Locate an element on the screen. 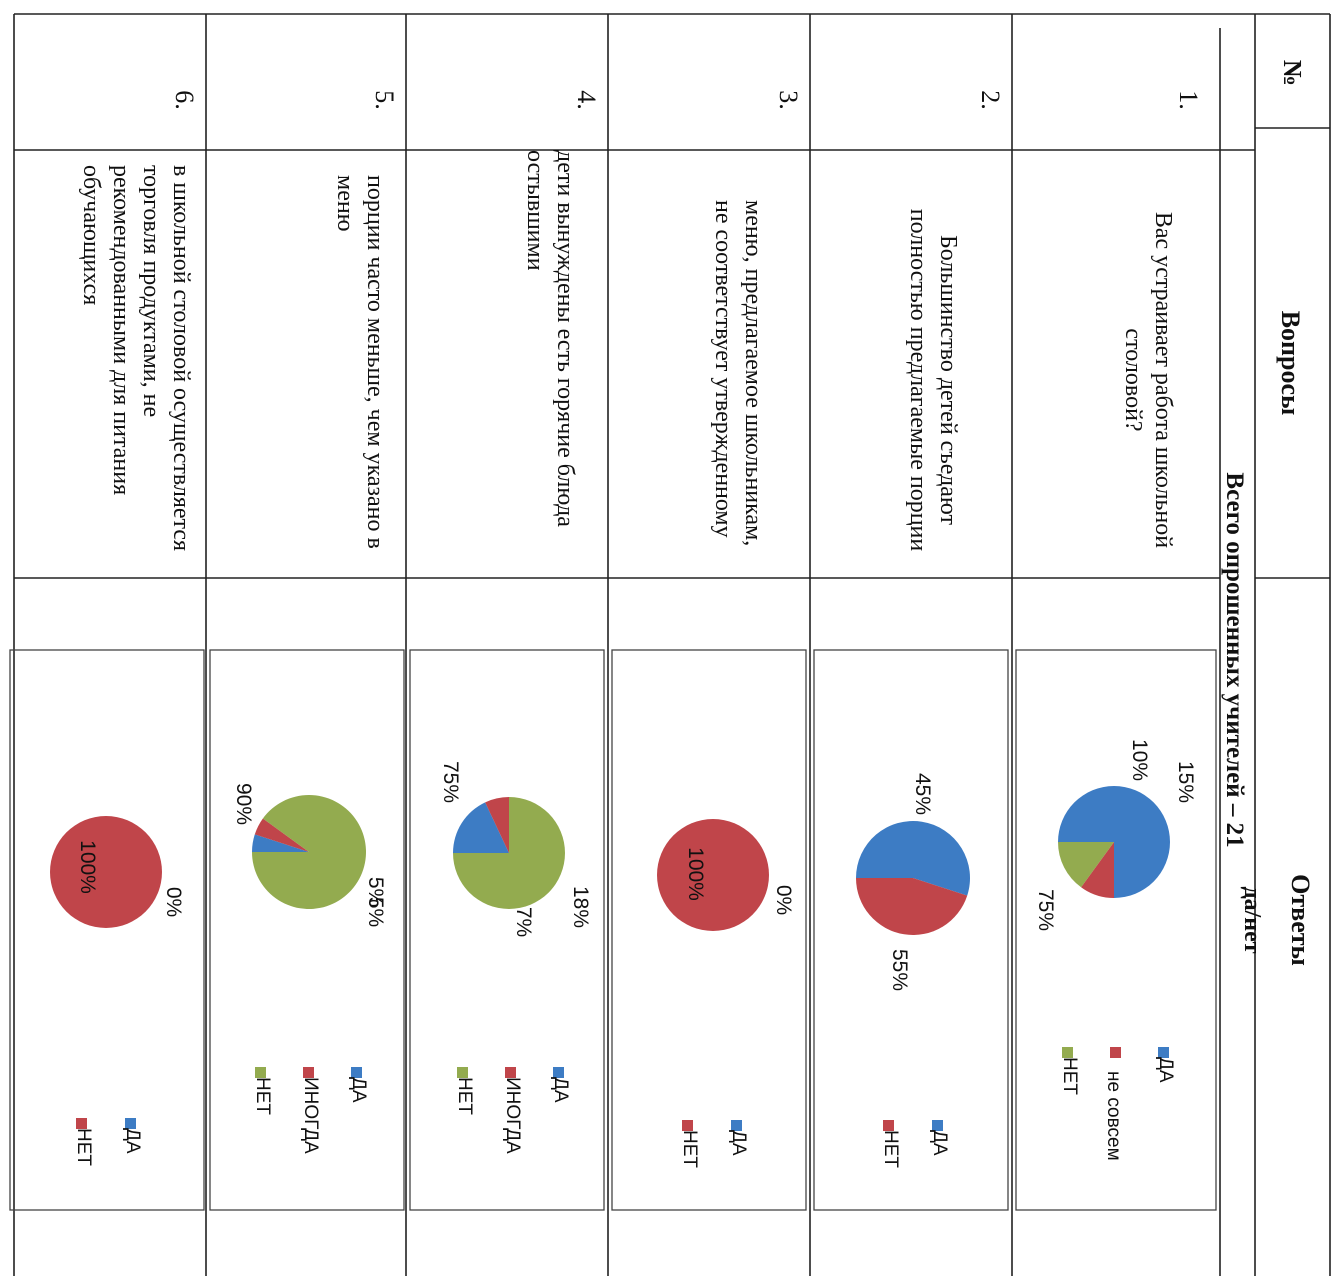 The height and width of the screenshot is (1279, 1333). chart-2-label-1: 45% is located at coordinates (922, 794).